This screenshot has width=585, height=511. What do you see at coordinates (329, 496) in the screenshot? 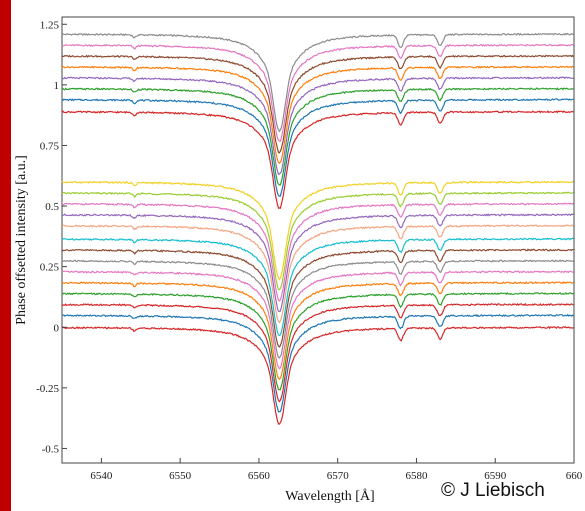
I see `x-axis-title: Wavelength [Å]` at bounding box center [329, 496].